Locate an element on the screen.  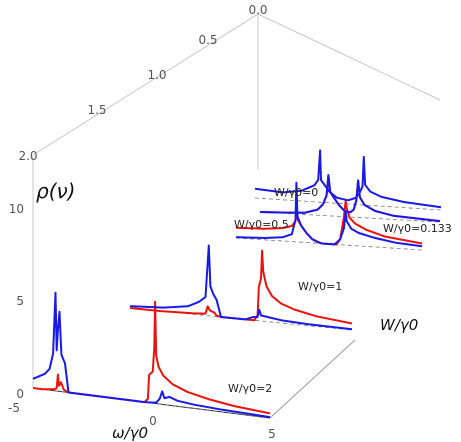
curve-blue-w1 is located at coordinates (241, 287).